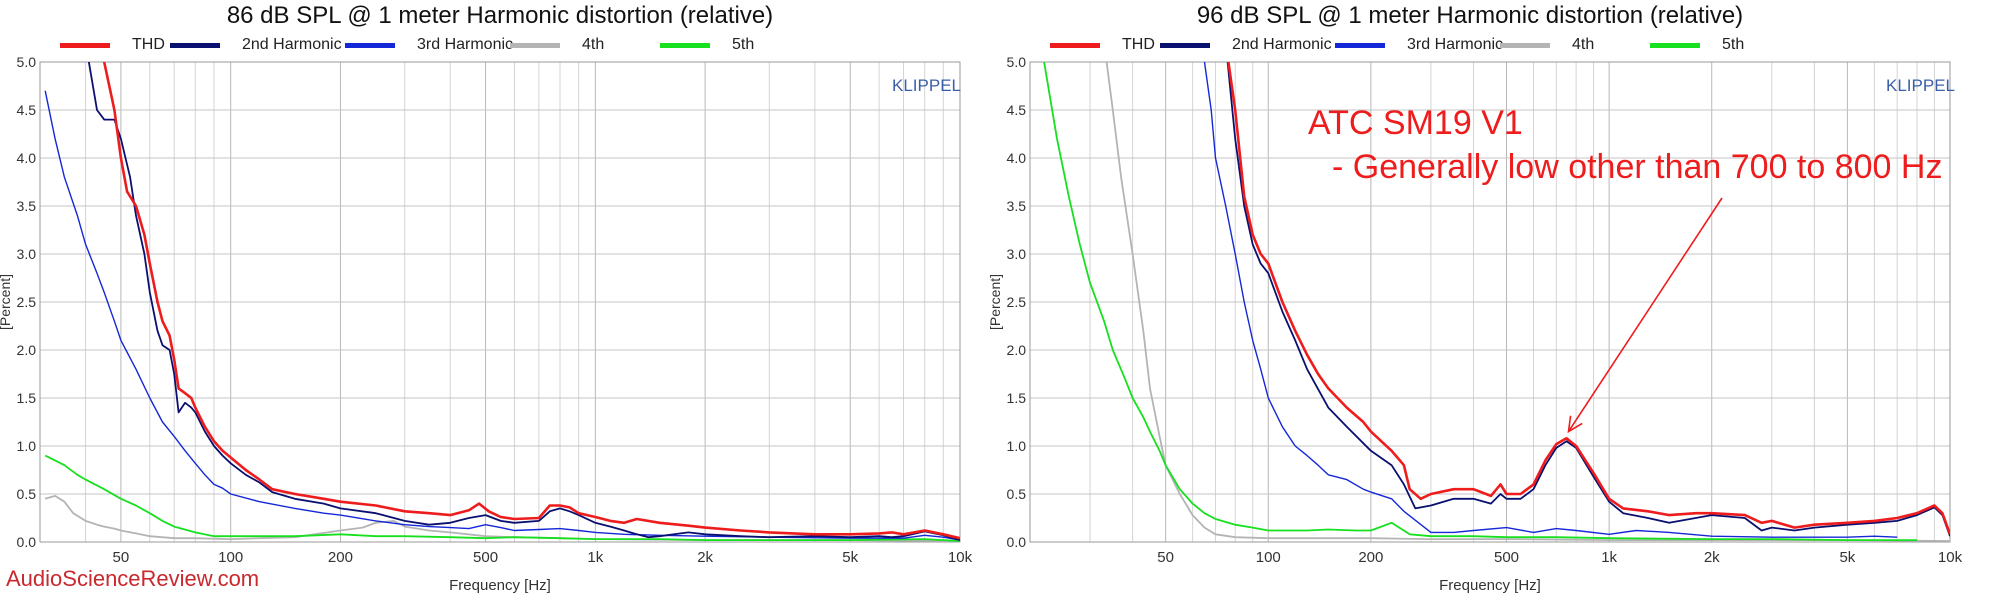 The height and width of the screenshot is (600, 2000). Describe the element at coordinates (1575, 424) in the screenshot. I see `annotation-arrowhead` at that location.